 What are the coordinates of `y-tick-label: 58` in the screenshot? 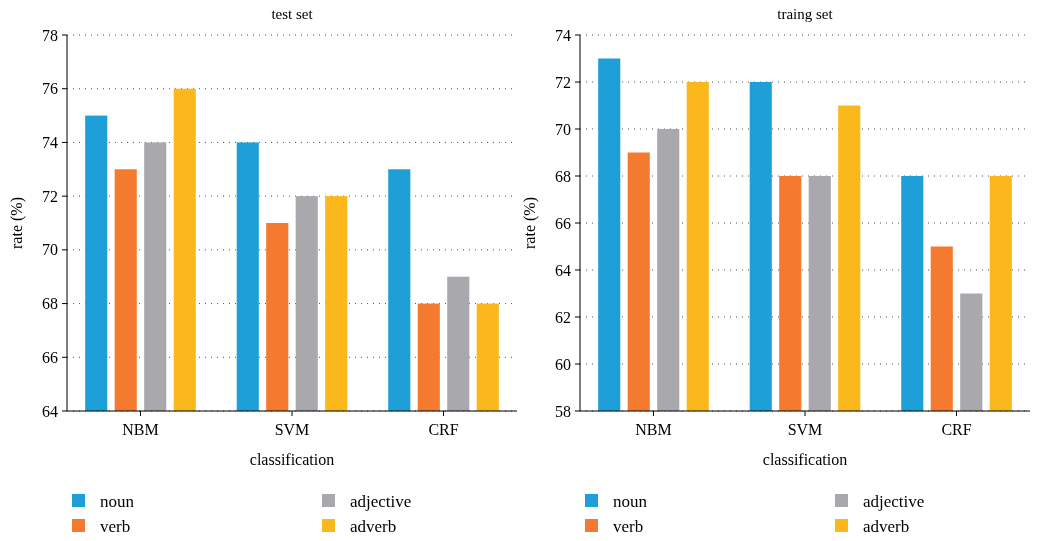 It's located at (563, 411).